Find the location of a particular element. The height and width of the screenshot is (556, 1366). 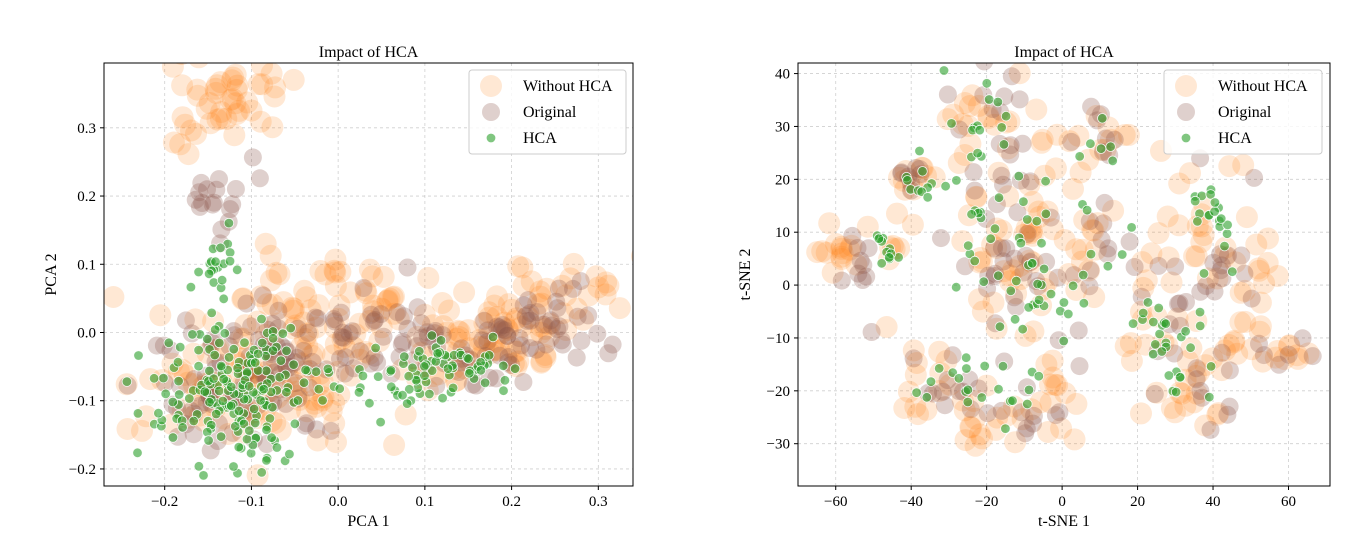

legend-frame is located at coordinates (1243, 112).